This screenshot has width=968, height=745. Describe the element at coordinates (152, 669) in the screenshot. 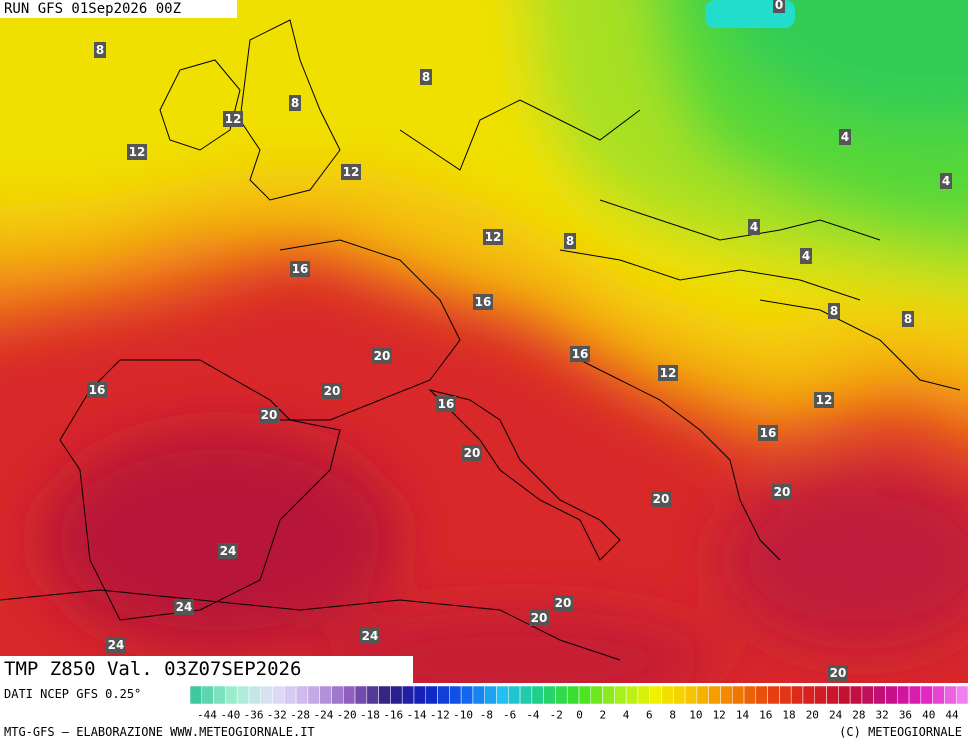

I see `field-title: TMP Z850 Val. 03Z07SEP2026` at that location.